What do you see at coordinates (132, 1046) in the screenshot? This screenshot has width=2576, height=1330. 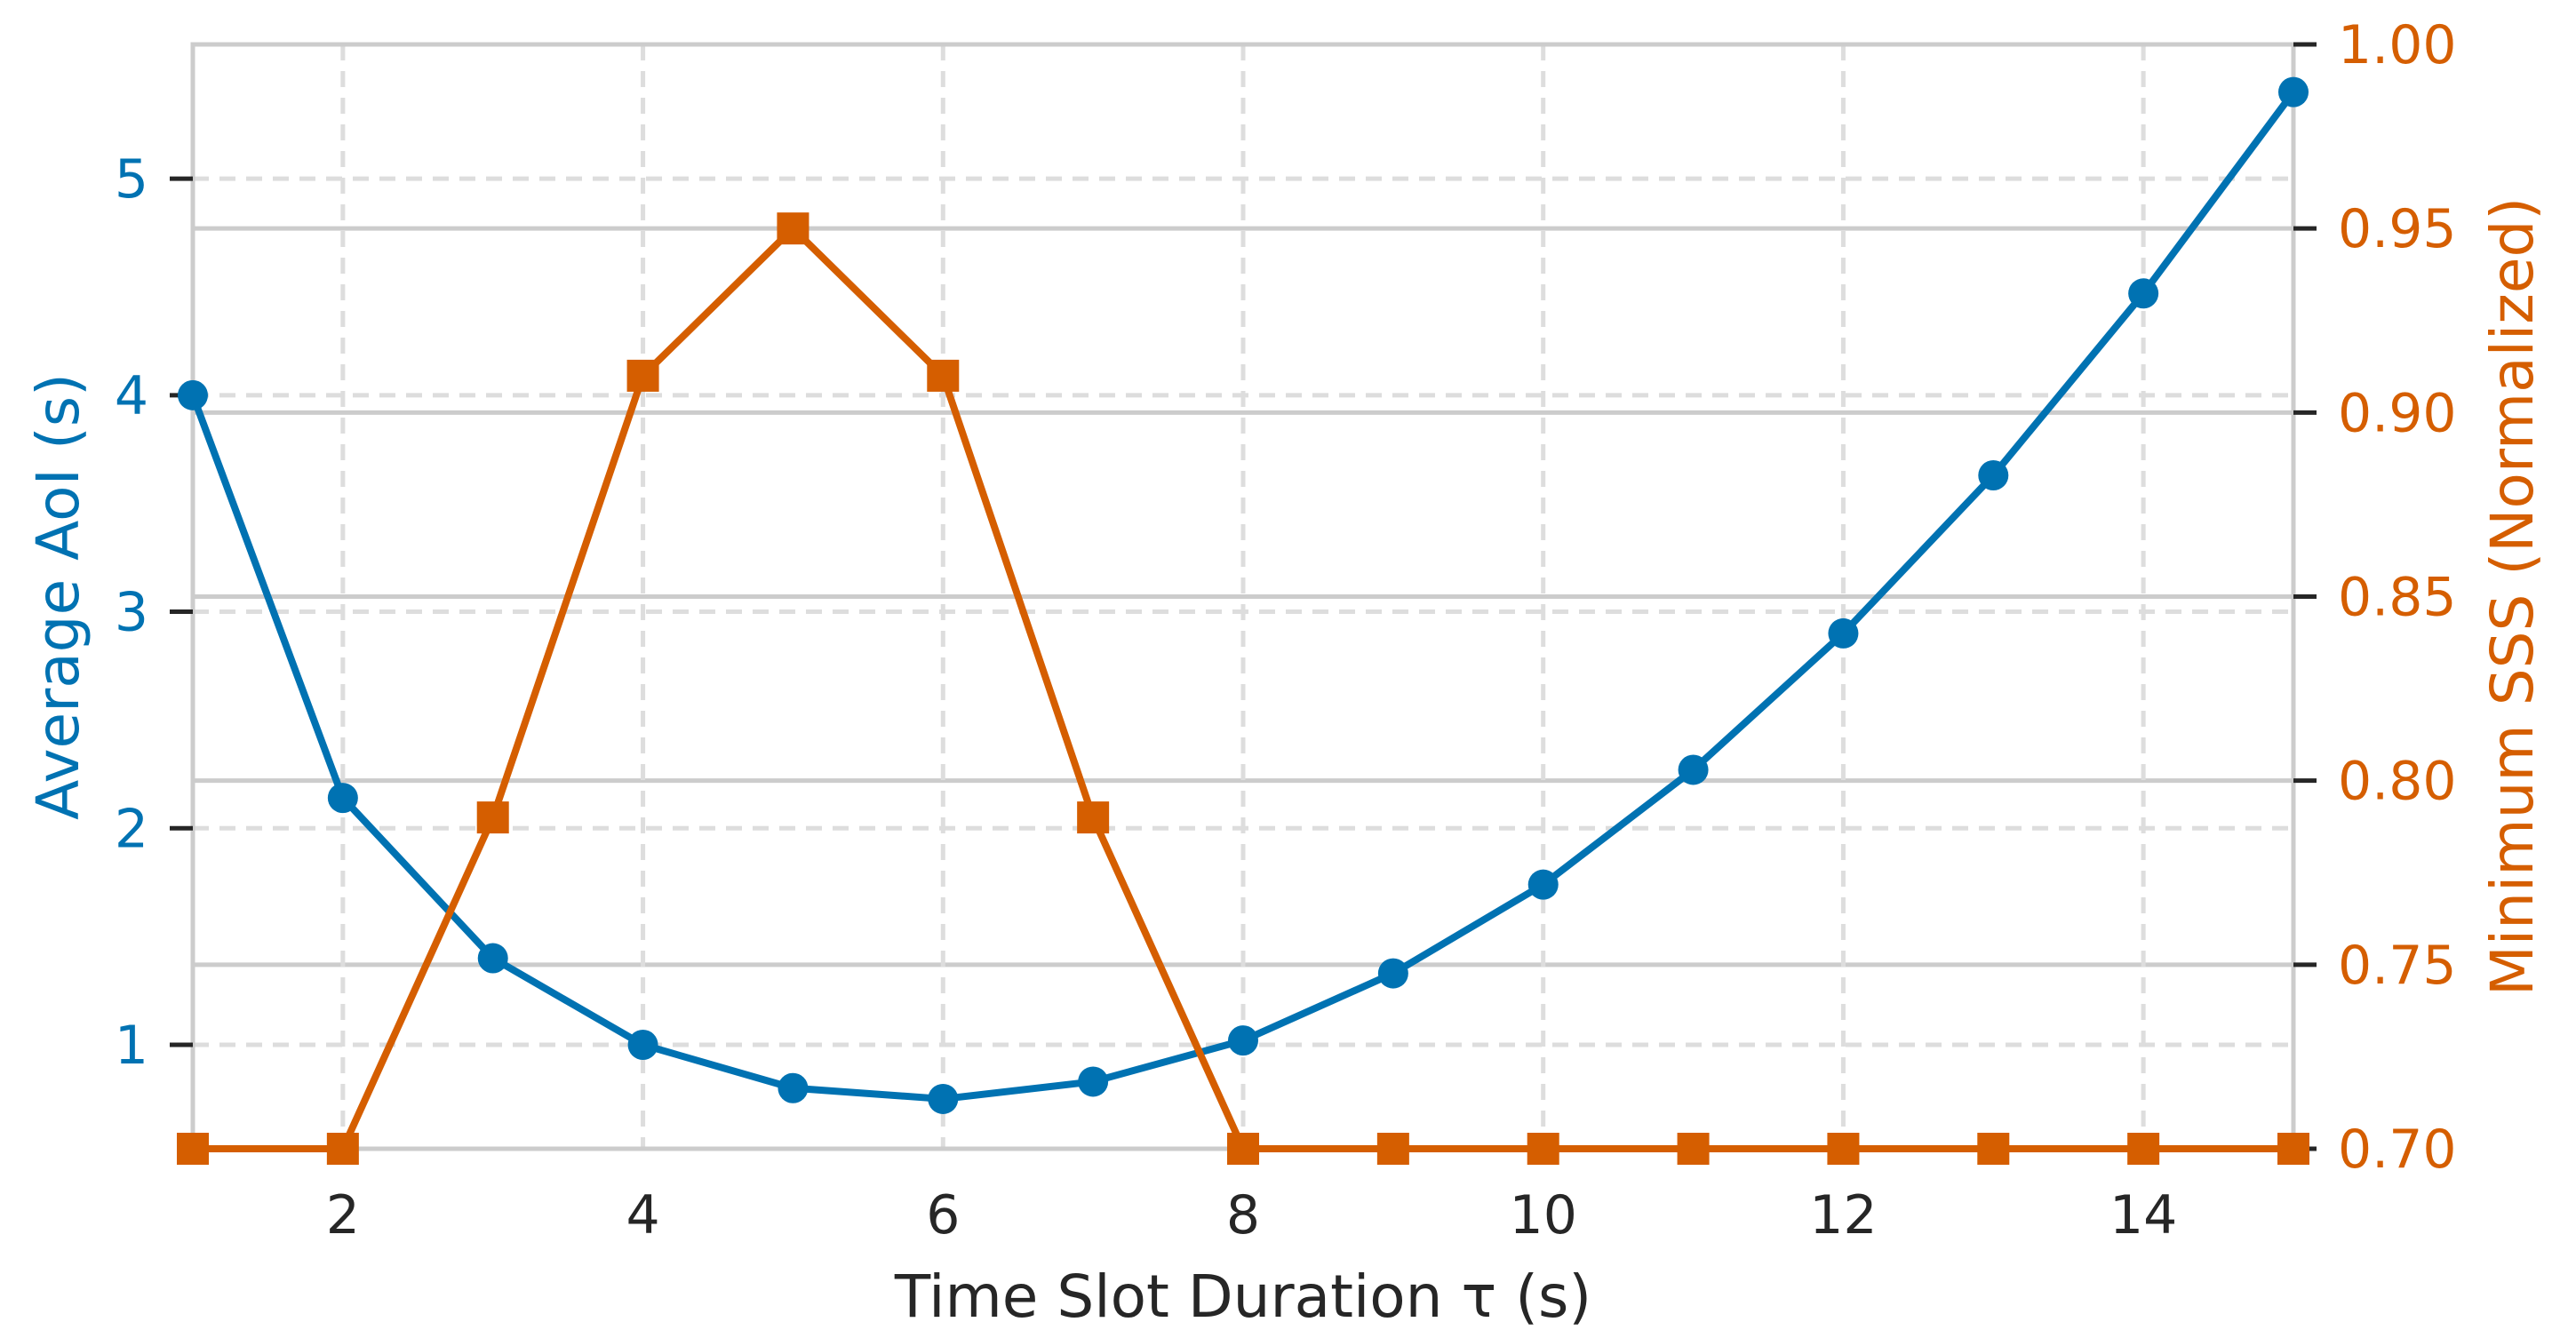 I see `left-tick-label: 1` at bounding box center [132, 1046].